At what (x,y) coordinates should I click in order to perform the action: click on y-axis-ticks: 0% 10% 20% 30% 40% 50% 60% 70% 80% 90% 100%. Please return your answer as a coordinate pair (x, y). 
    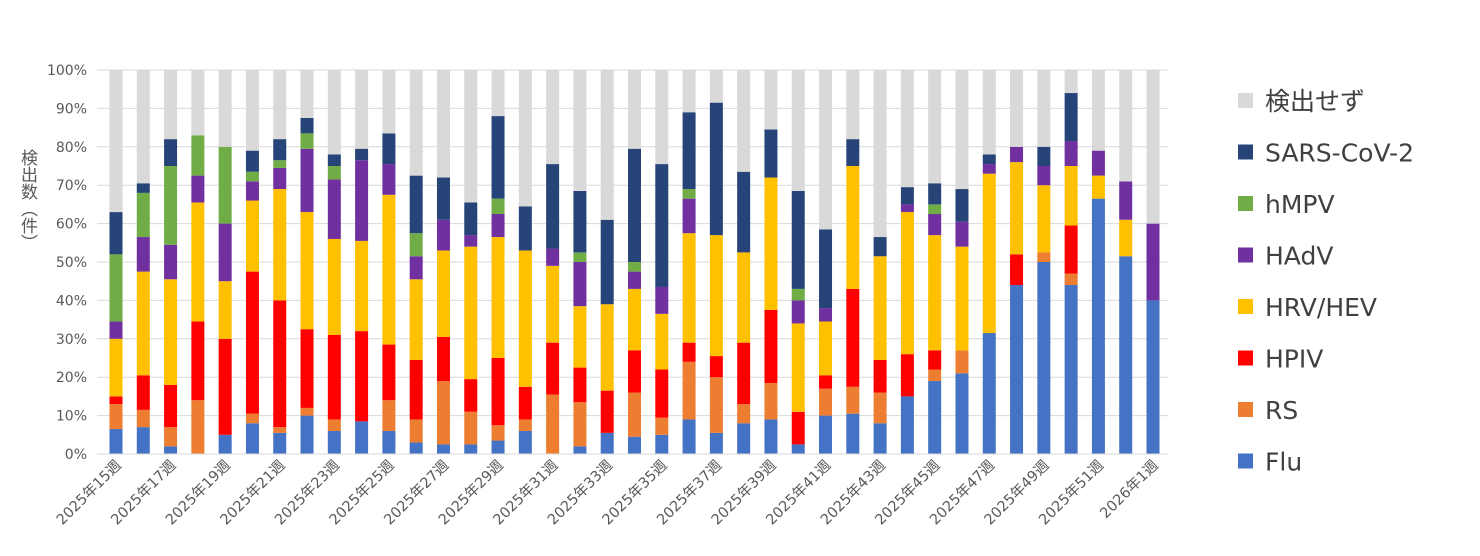
    Looking at the image, I should click on (67, 263).